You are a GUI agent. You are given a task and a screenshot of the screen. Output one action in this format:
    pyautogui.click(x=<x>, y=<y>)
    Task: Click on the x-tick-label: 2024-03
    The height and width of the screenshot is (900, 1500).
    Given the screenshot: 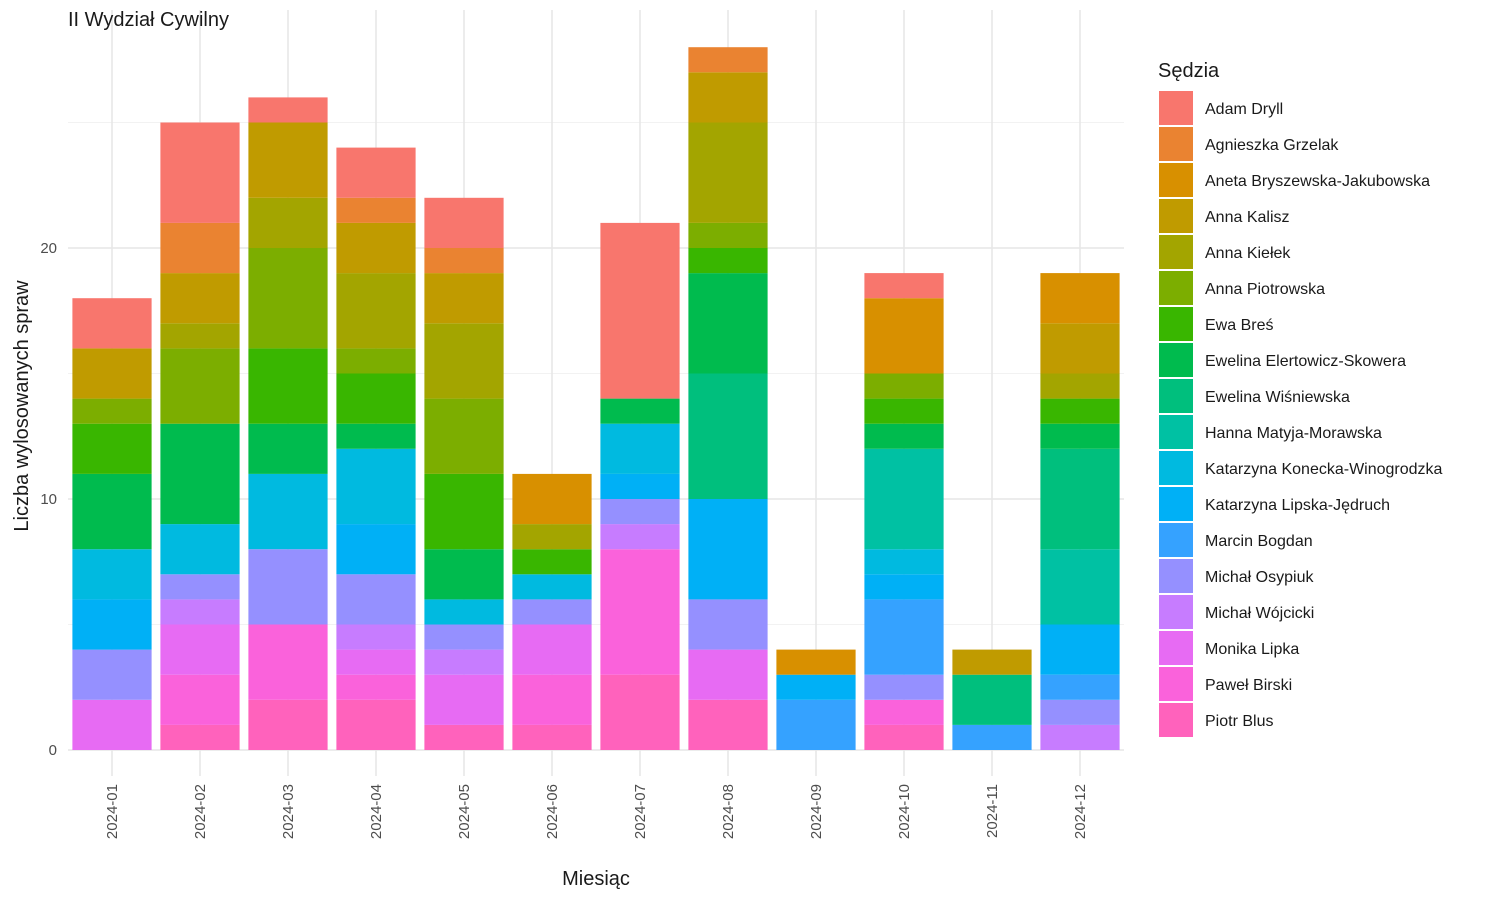 What is the action you would take?
    pyautogui.click(x=288, y=811)
    